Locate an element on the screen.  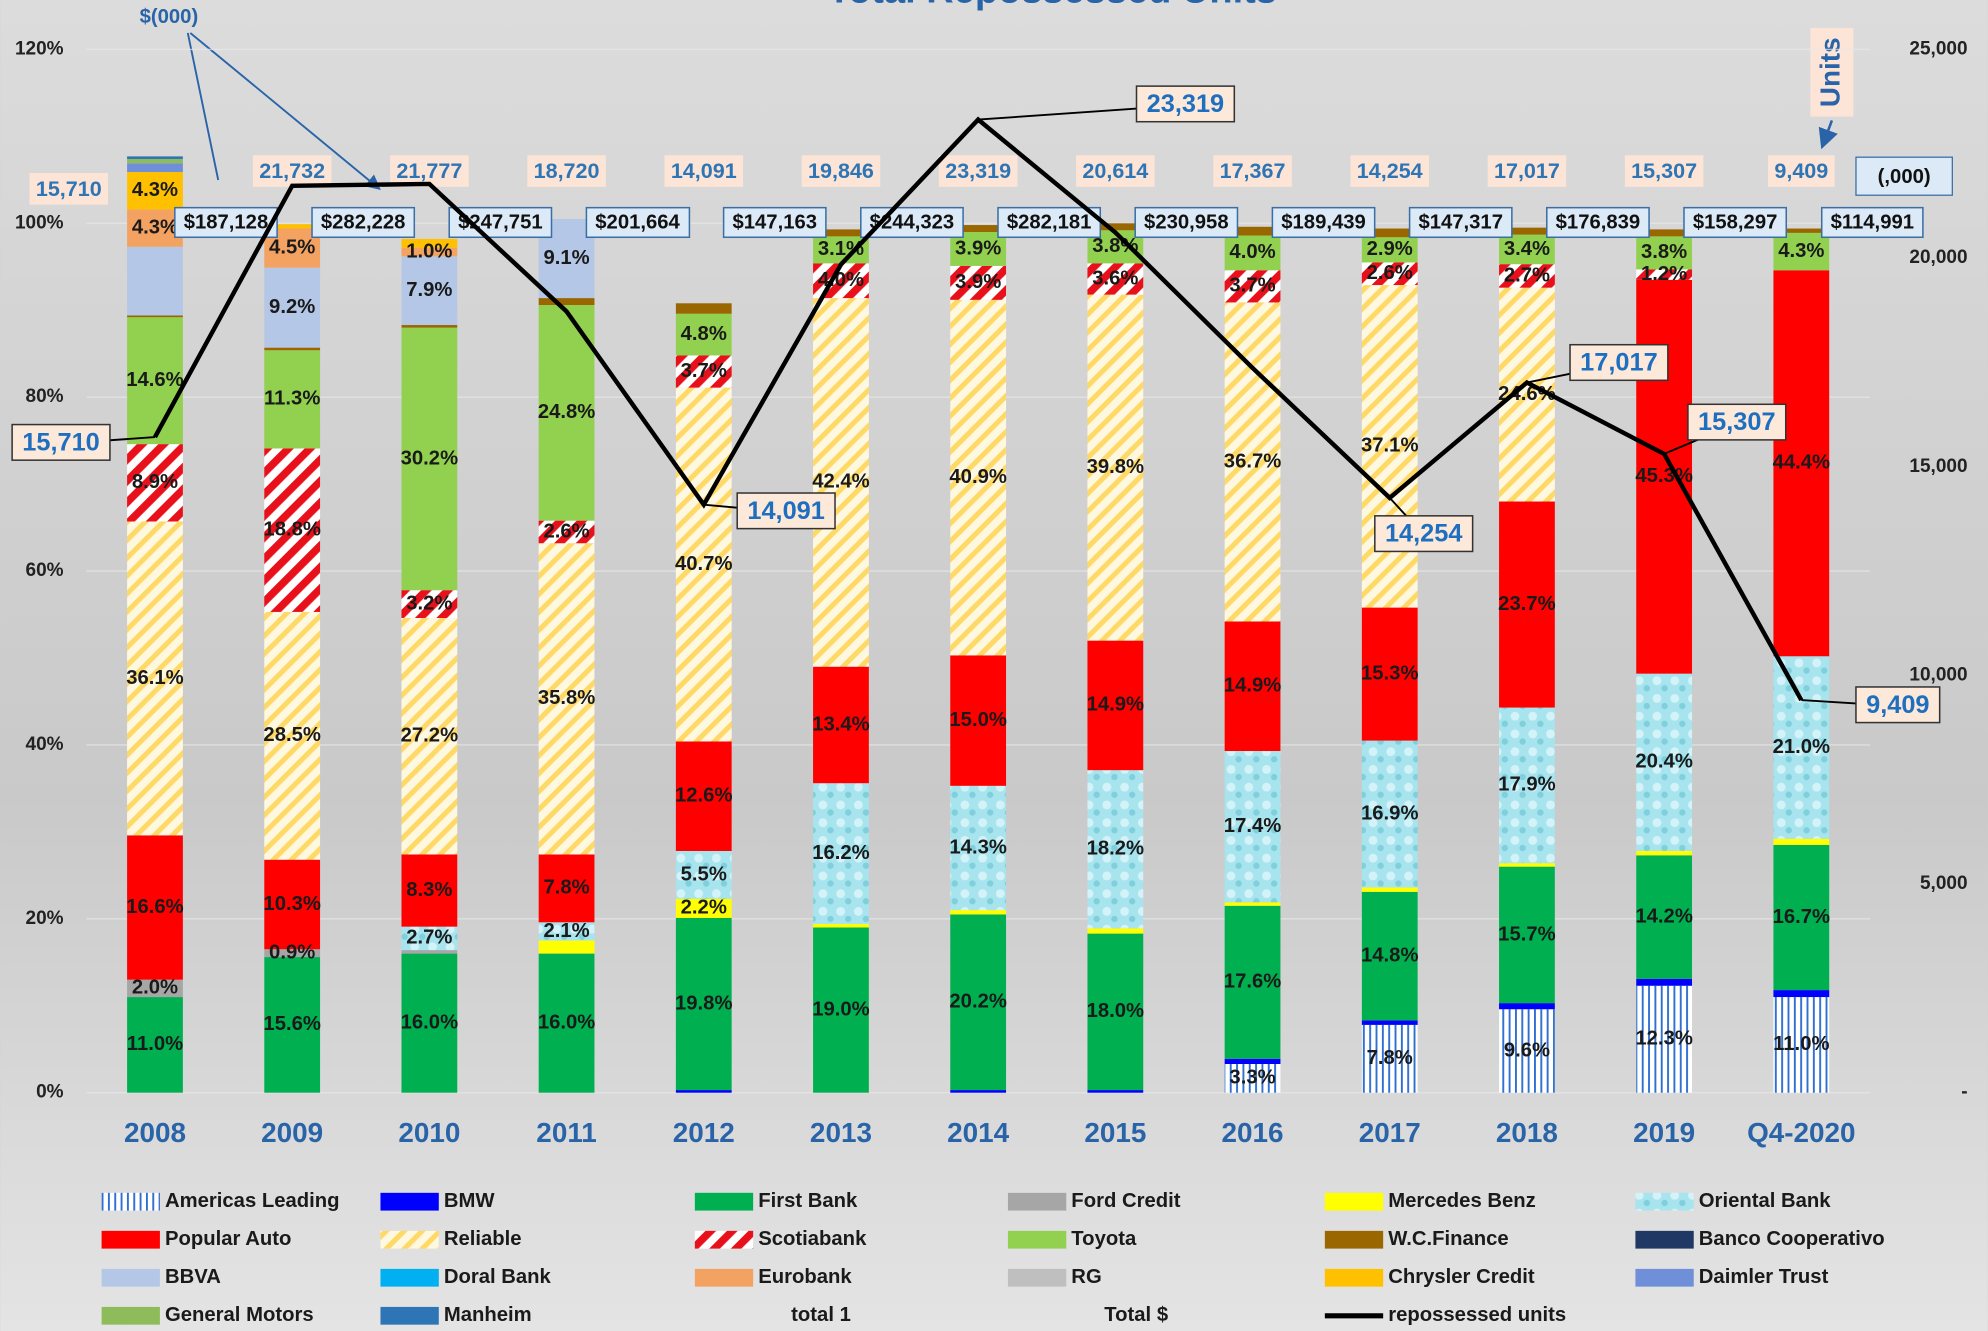
data-label: 13.4% is located at coordinates (840, 724).